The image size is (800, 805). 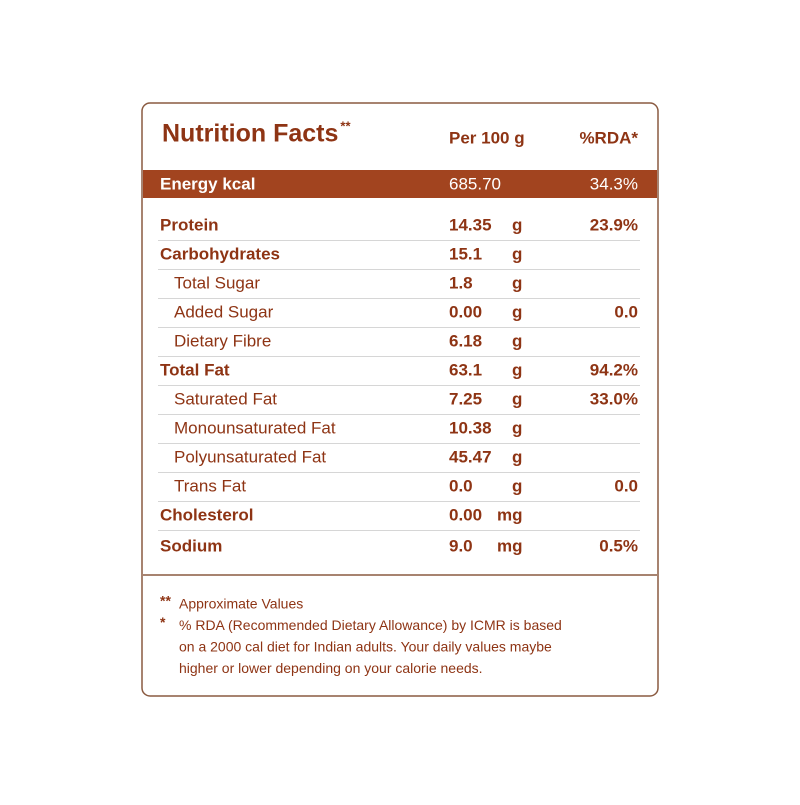 I want to click on nutrient-name: Total Sugar, so click(x=217, y=282).